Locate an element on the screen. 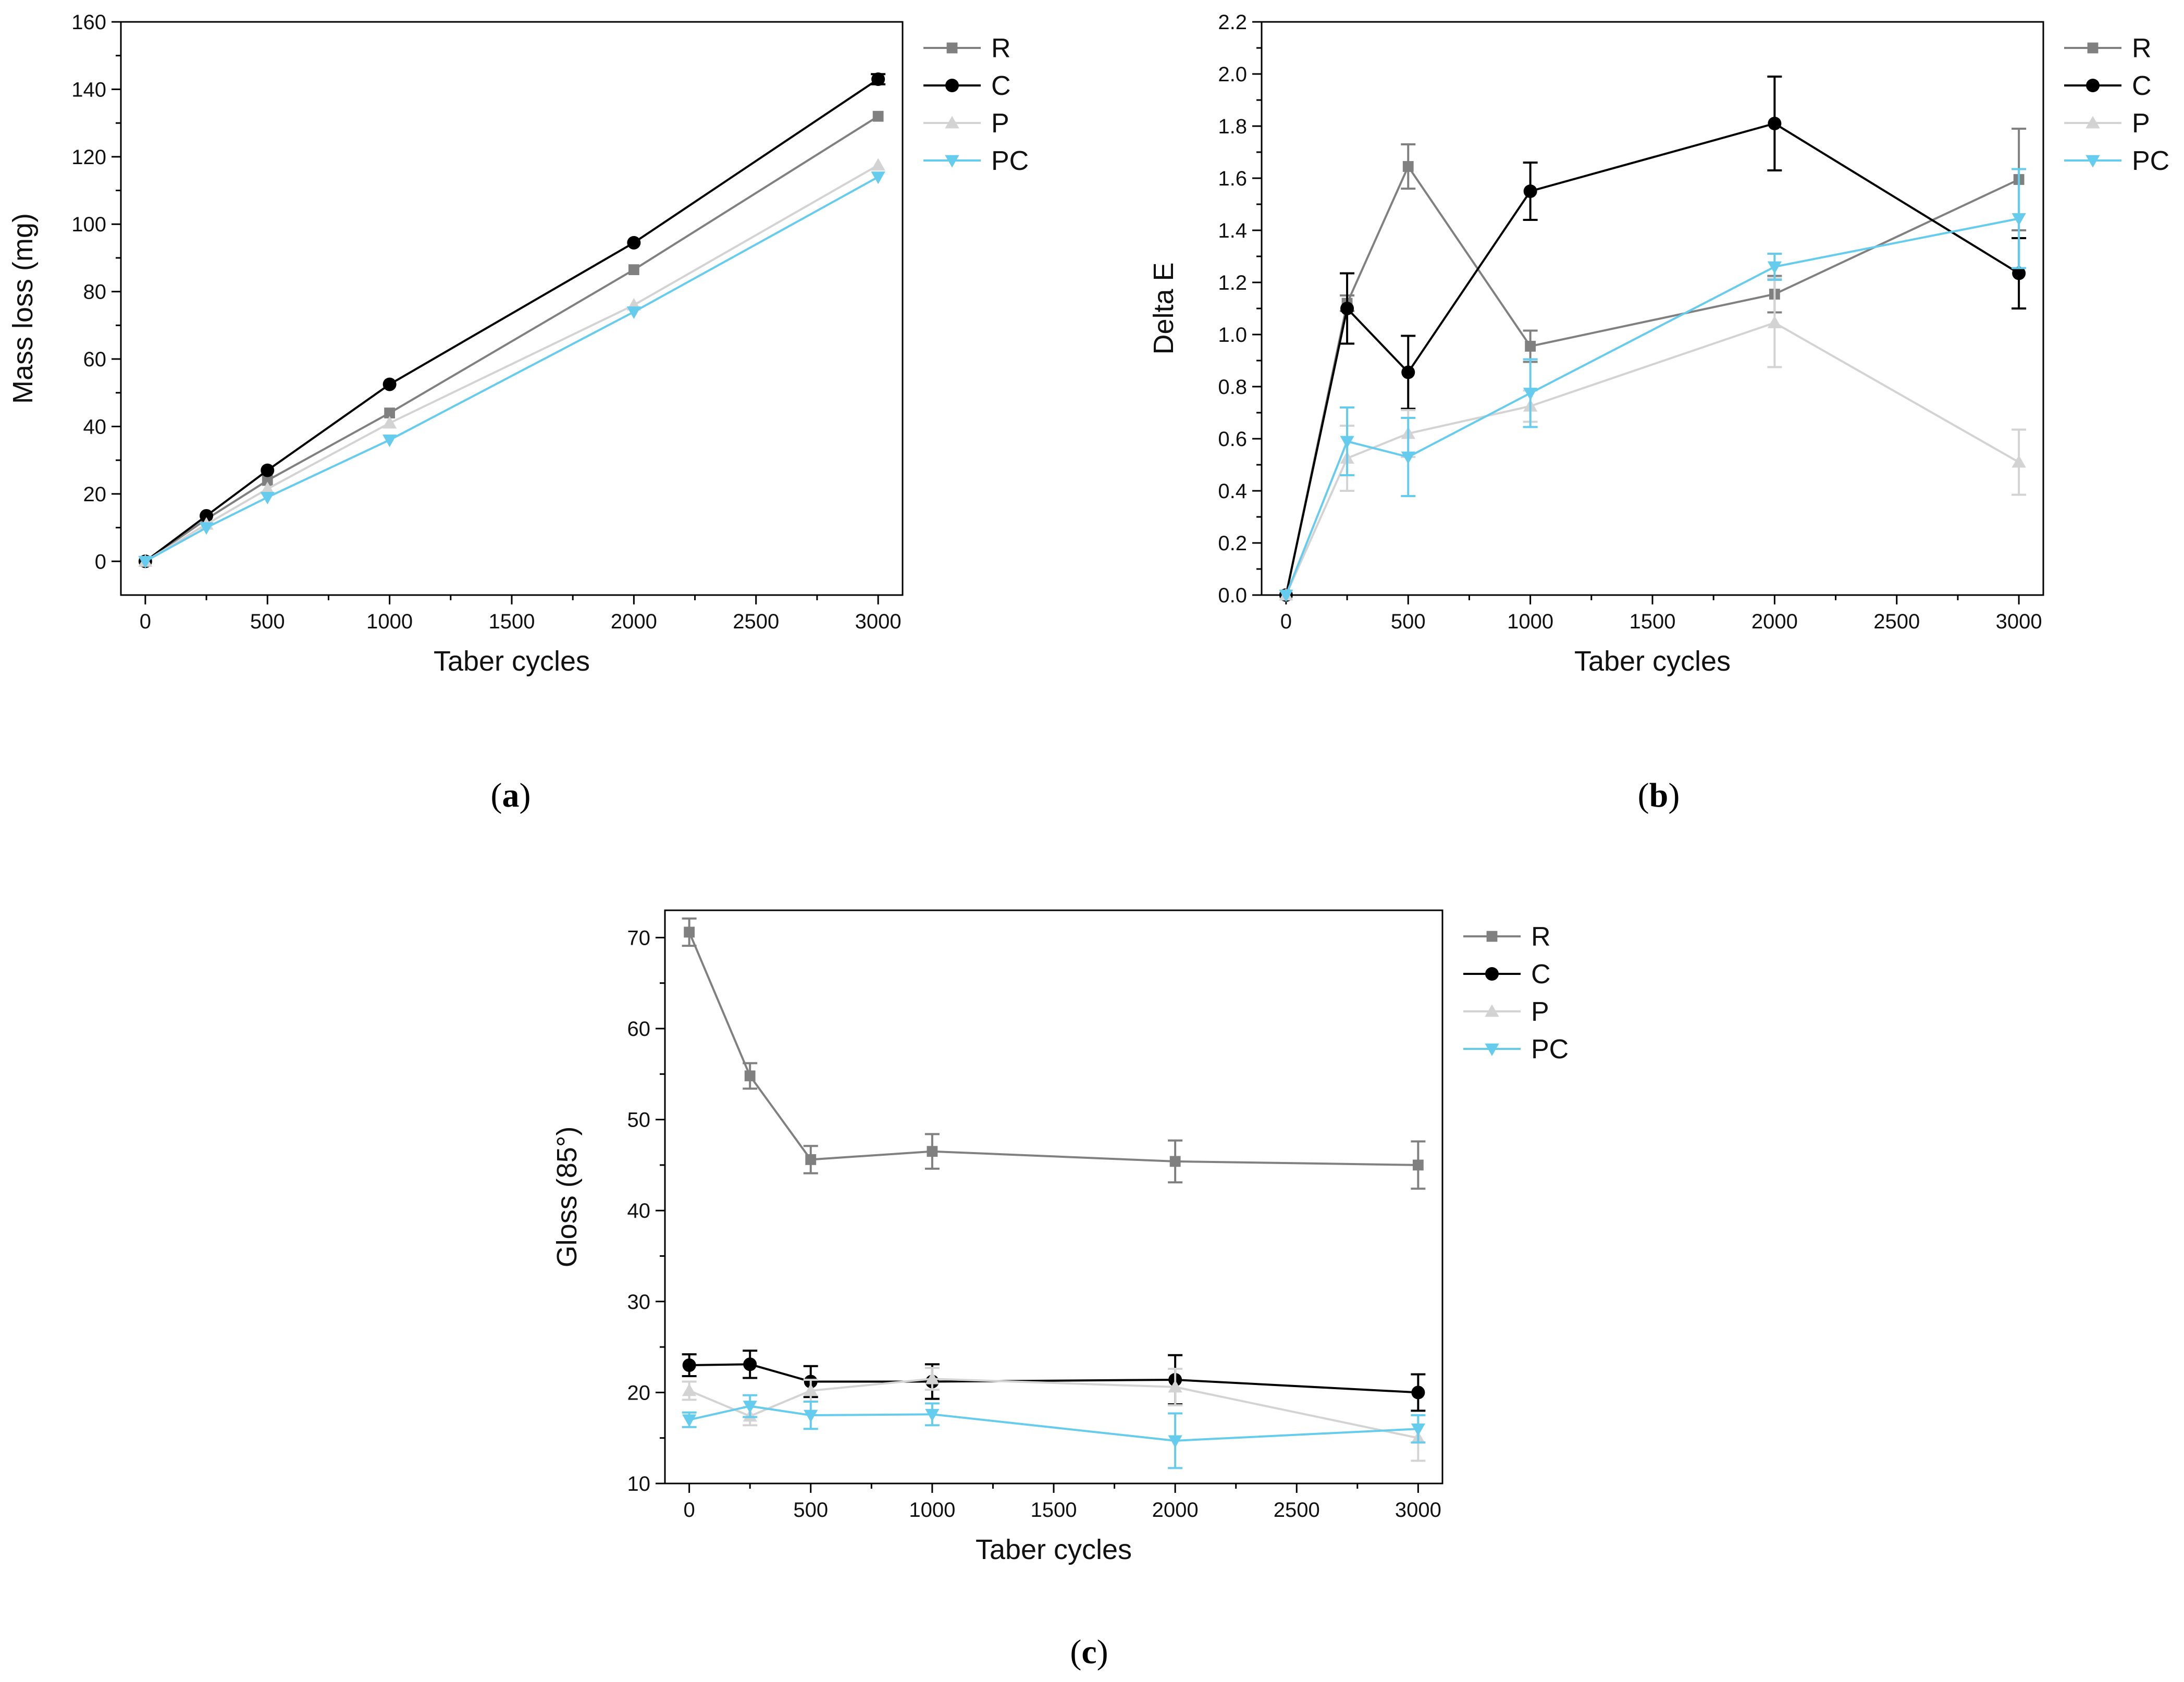  panel-b-line-r is located at coordinates (1652, 380).